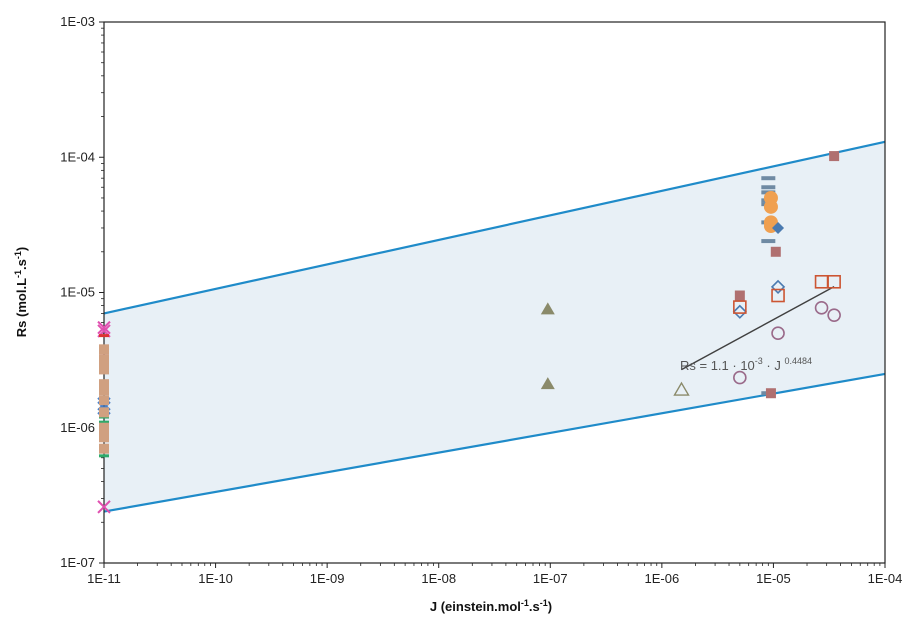 The height and width of the screenshot is (620, 909). What do you see at coordinates (770, 206) in the screenshot?
I see `data-point-circle` at bounding box center [770, 206].